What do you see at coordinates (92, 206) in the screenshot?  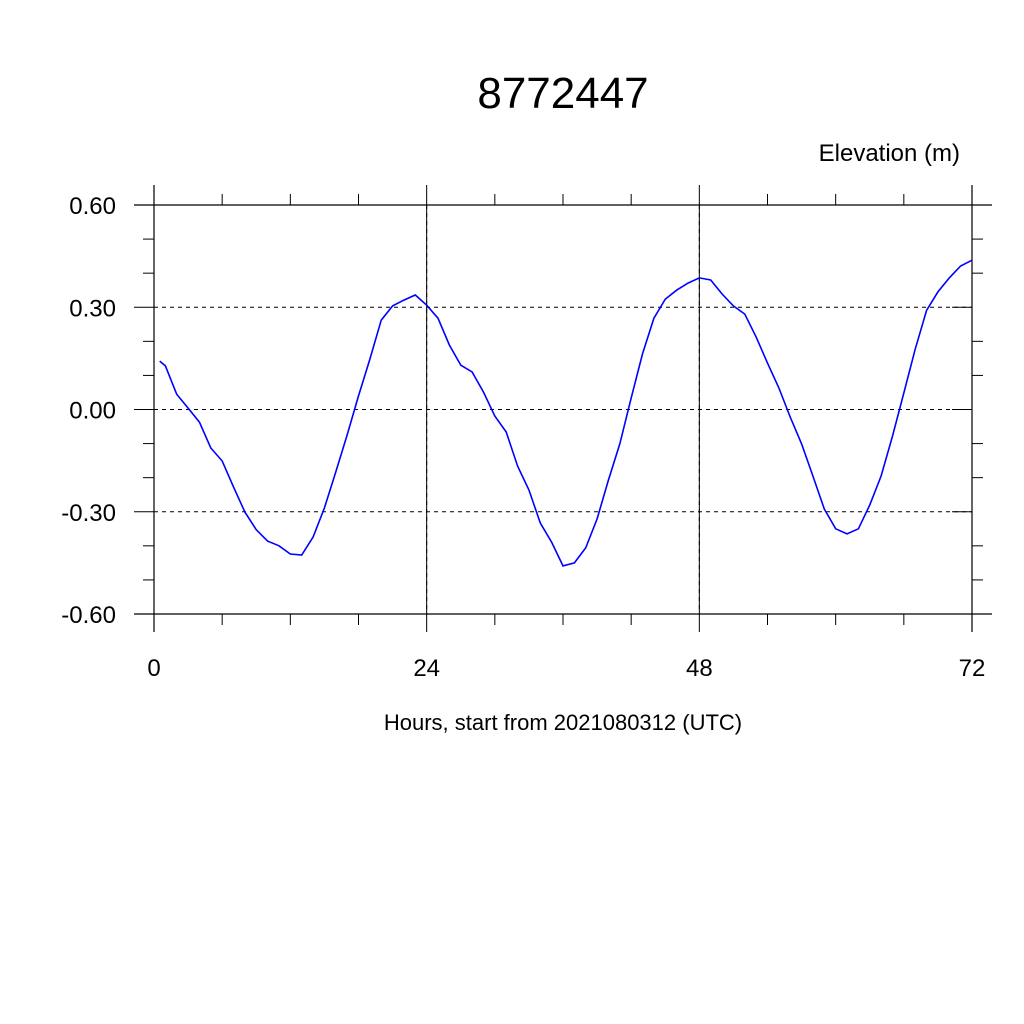 I see `y-tick-label: 0.60` at bounding box center [92, 206].